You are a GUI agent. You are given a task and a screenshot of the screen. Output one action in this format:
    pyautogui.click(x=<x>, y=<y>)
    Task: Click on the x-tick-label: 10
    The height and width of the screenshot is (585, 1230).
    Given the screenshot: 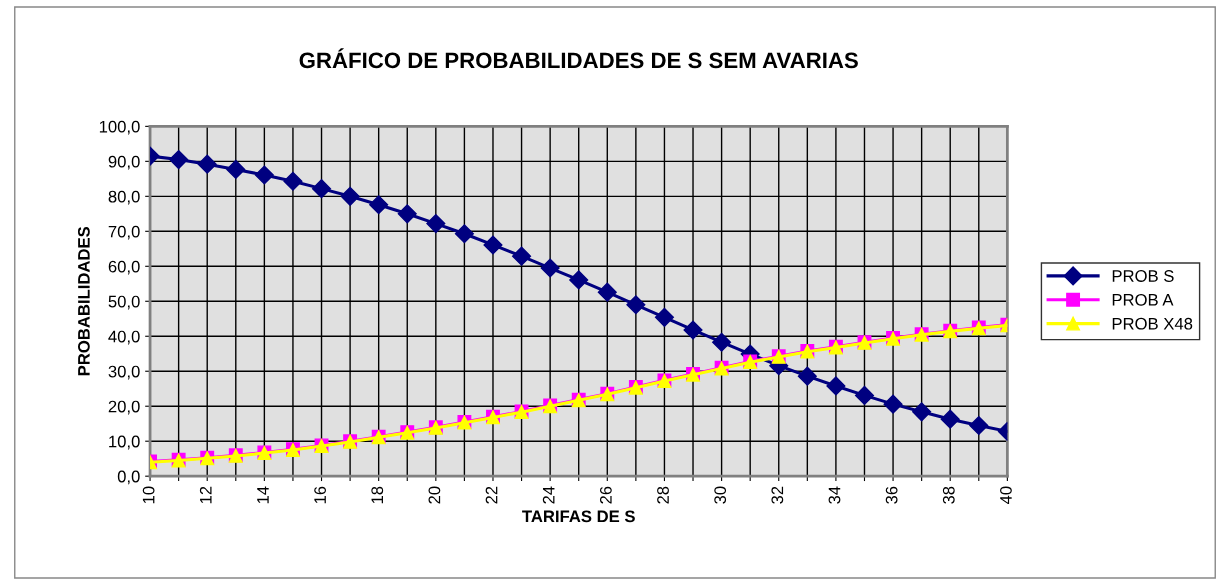 What is the action you would take?
    pyautogui.click(x=148, y=495)
    